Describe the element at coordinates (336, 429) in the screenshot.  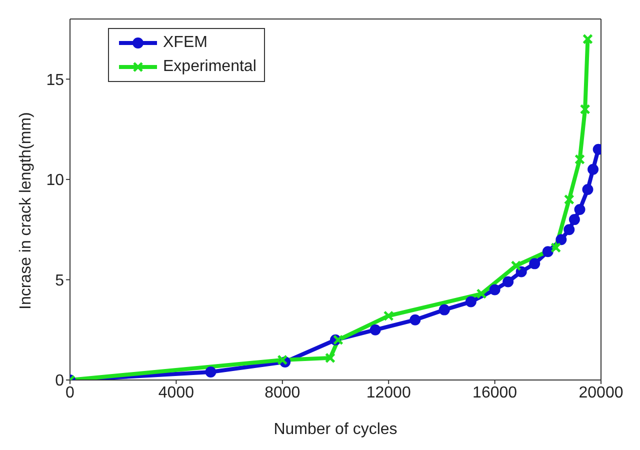
I see `x-axis-title: Number of cycles` at that location.